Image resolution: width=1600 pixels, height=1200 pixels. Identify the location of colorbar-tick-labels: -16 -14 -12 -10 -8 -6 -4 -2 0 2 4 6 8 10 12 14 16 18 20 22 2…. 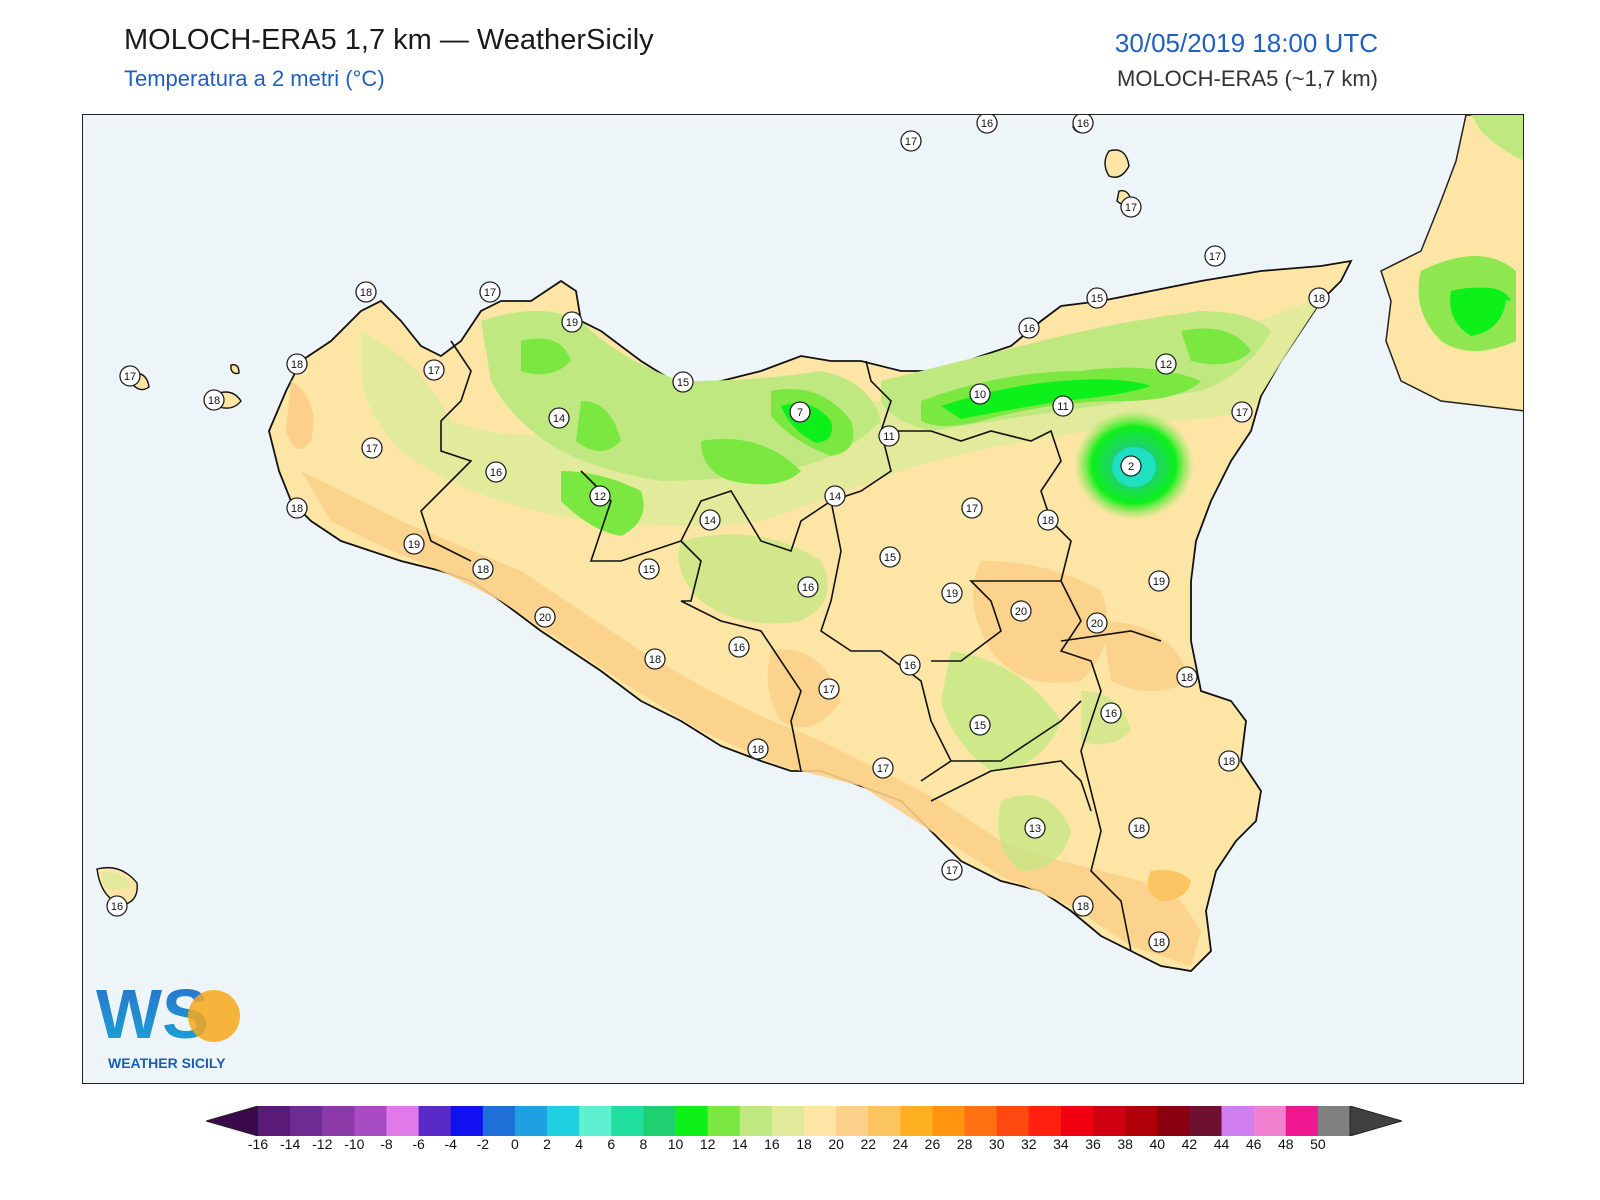
(804, 1146).